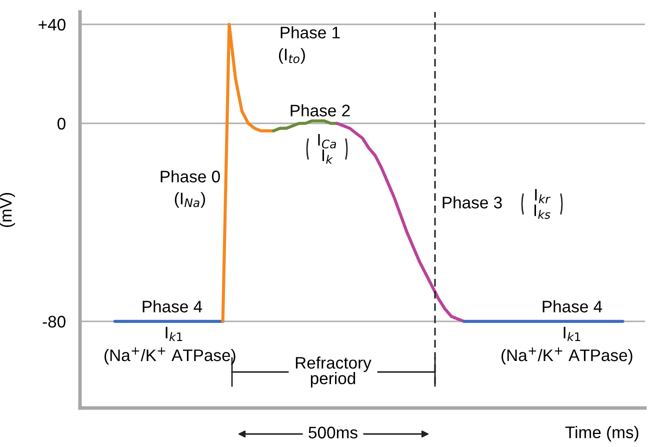 The height and width of the screenshot is (447, 649). Describe the element at coordinates (601, 434) in the screenshot. I see `x-axis-title: Time (ms)` at that location.